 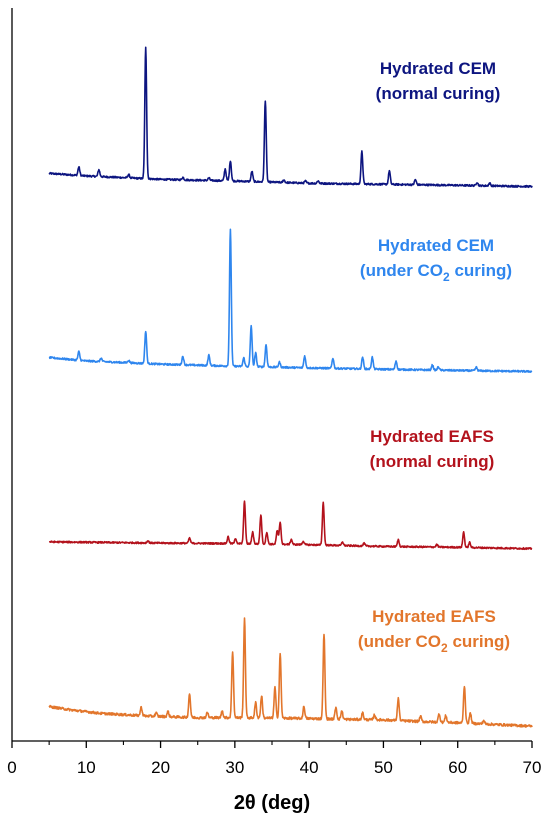 What do you see at coordinates (234, 767) in the screenshot?
I see `x-tick-label: 30` at bounding box center [234, 767].